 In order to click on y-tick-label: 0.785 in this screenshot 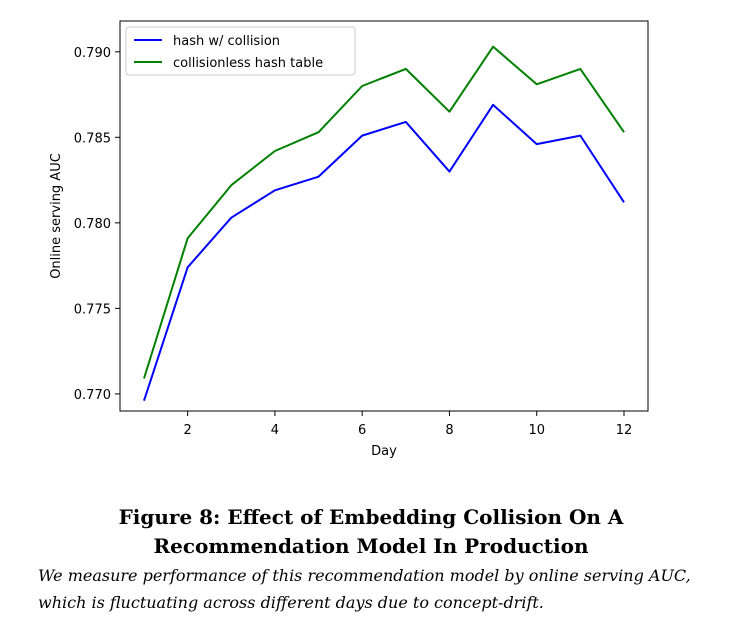, I will do `click(92, 138)`.